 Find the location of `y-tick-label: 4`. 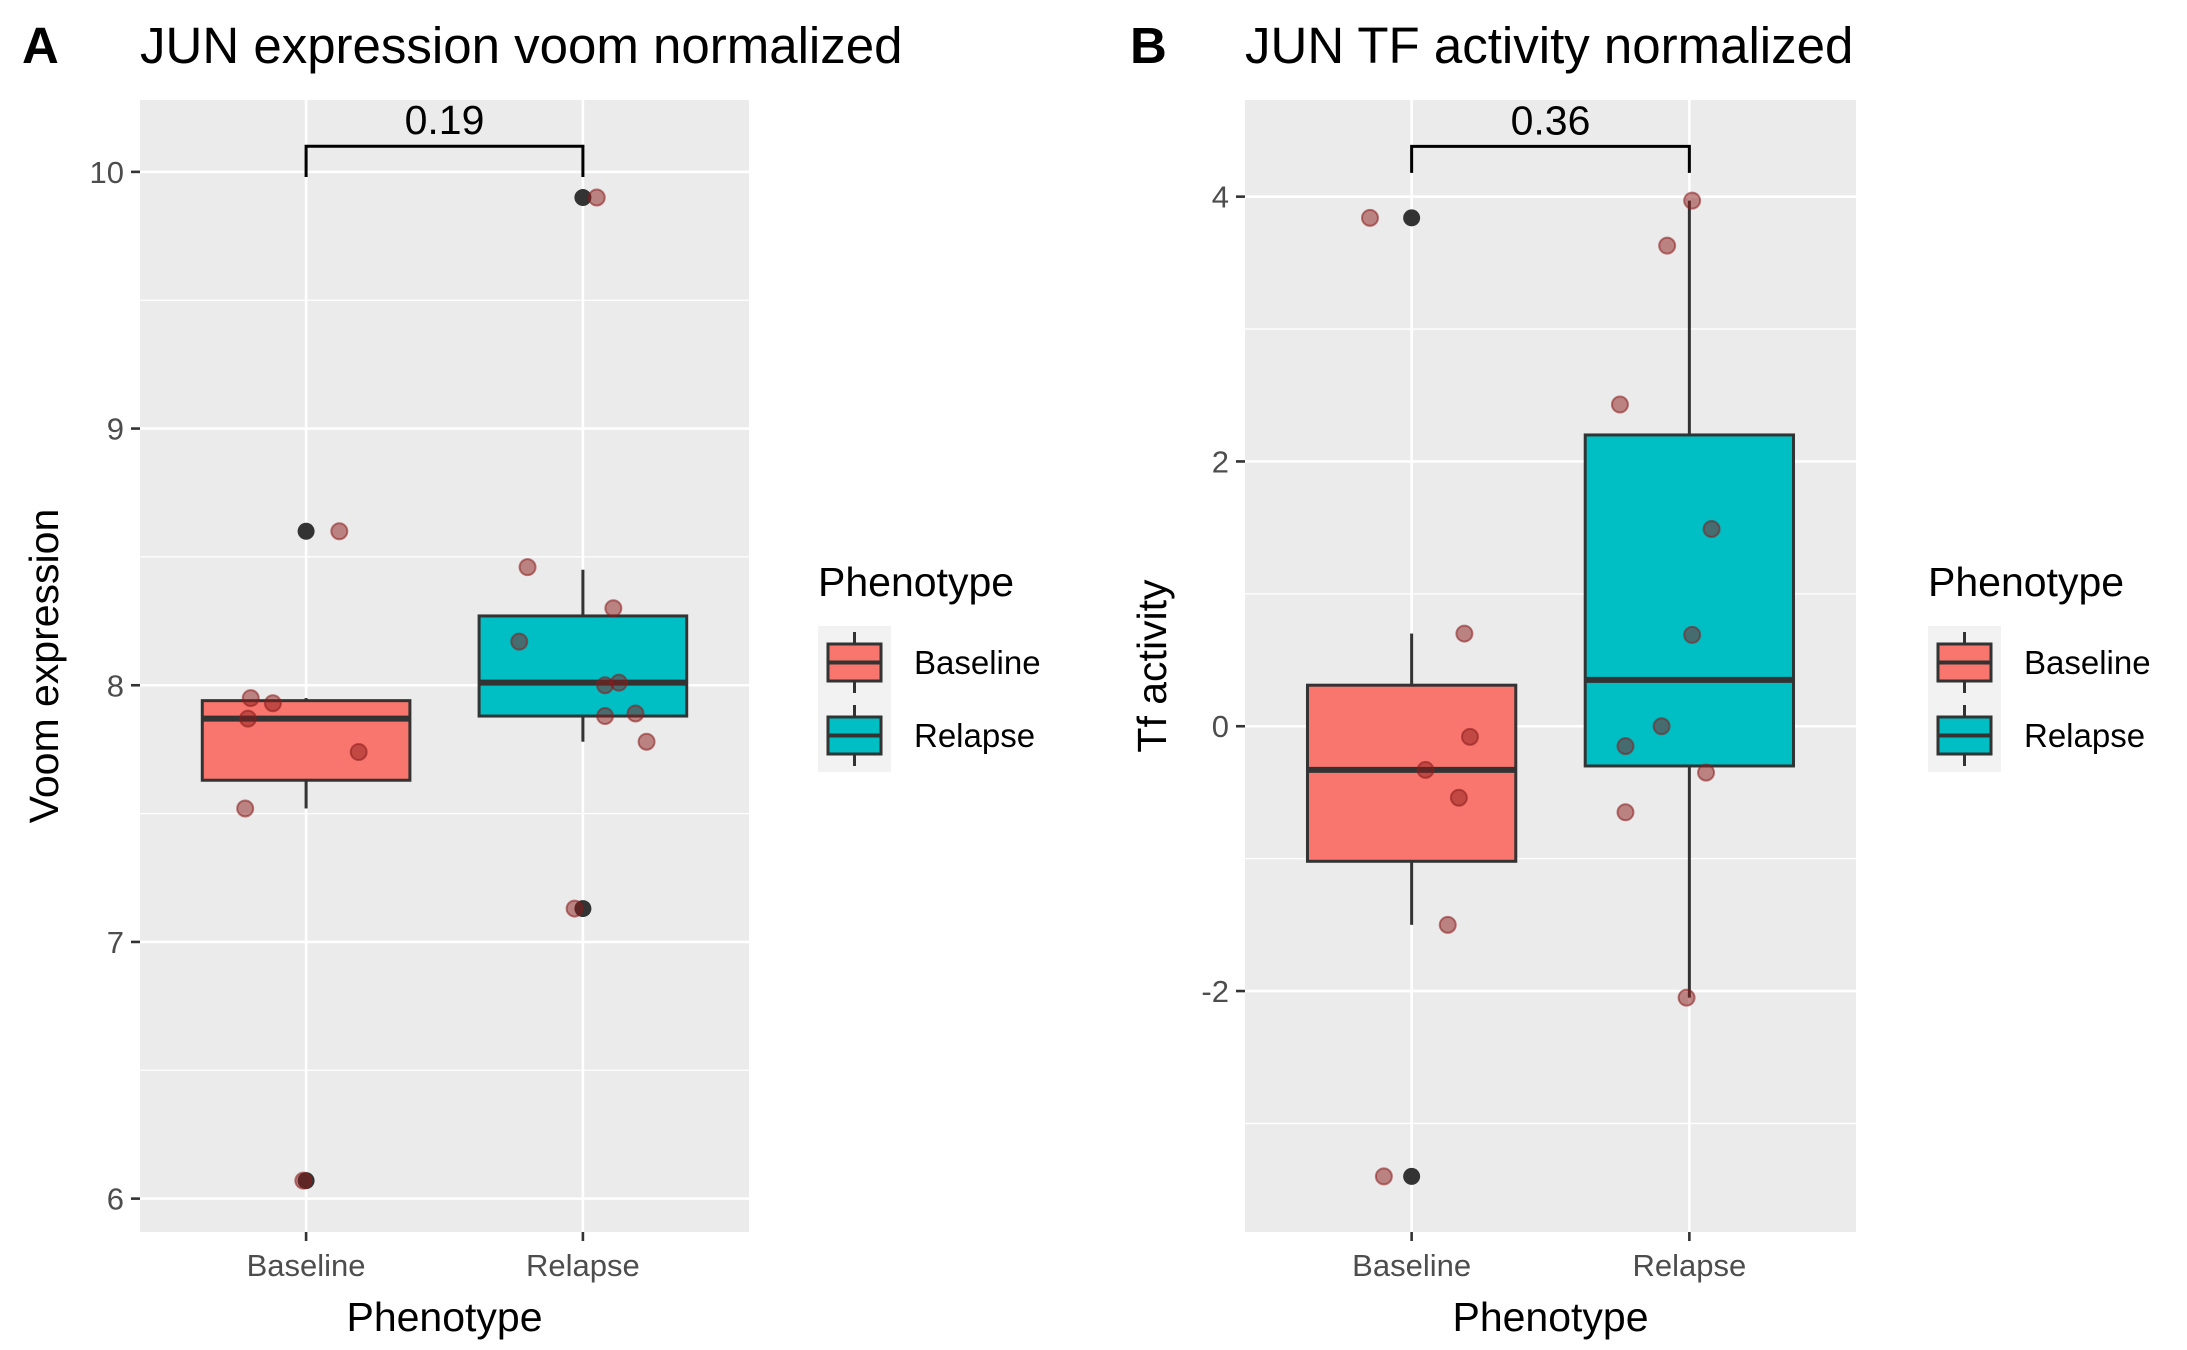

y-tick-label: 4 is located at coordinates (1220, 197).